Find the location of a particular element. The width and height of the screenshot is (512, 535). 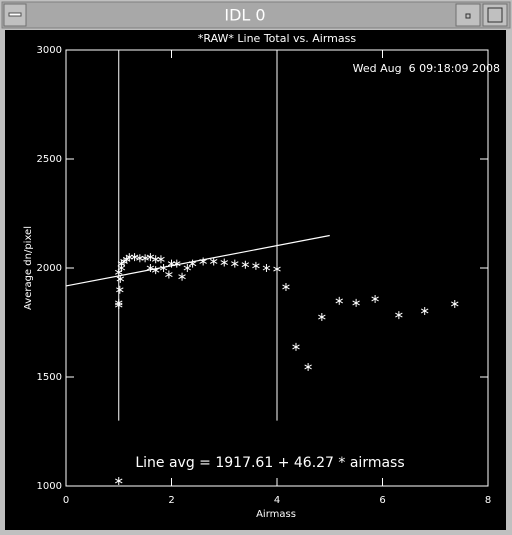

fit-line is located at coordinates (197, 260).